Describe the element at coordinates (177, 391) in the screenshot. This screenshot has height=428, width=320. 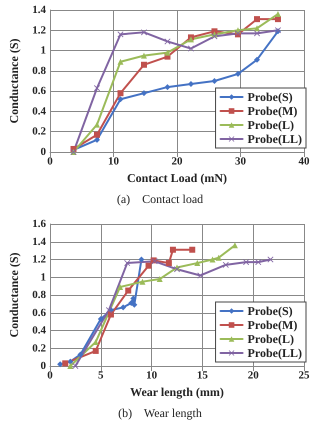
I see `x-axis-title: Wear length (mm)` at that location.